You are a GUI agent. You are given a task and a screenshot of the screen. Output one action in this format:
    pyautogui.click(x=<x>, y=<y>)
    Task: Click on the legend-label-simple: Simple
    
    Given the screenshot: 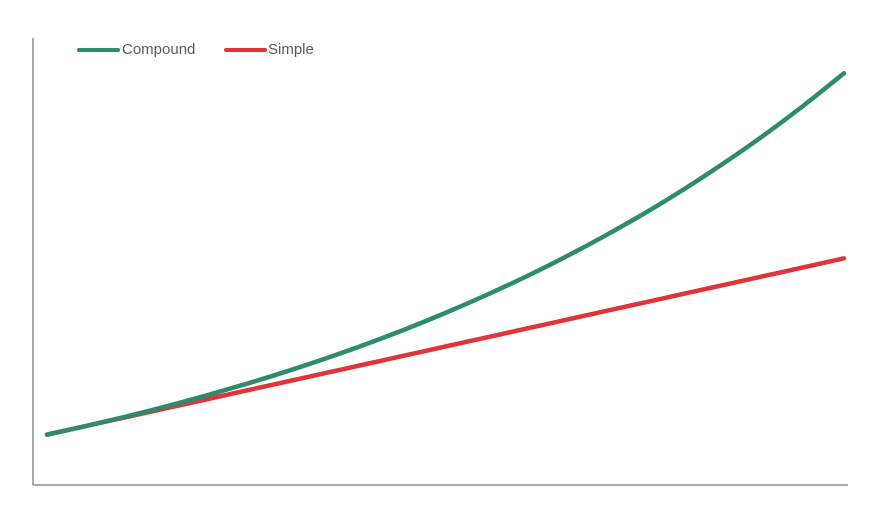 What is the action you would take?
    pyautogui.click(x=291, y=49)
    